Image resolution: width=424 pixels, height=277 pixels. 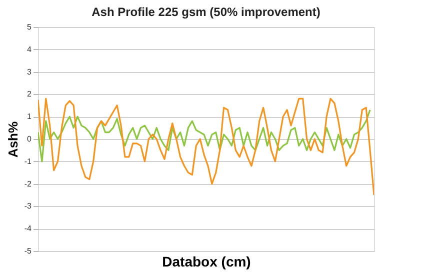 What do you see at coordinates (29, 139) in the screenshot?
I see `y-tick-label: 0` at bounding box center [29, 139].